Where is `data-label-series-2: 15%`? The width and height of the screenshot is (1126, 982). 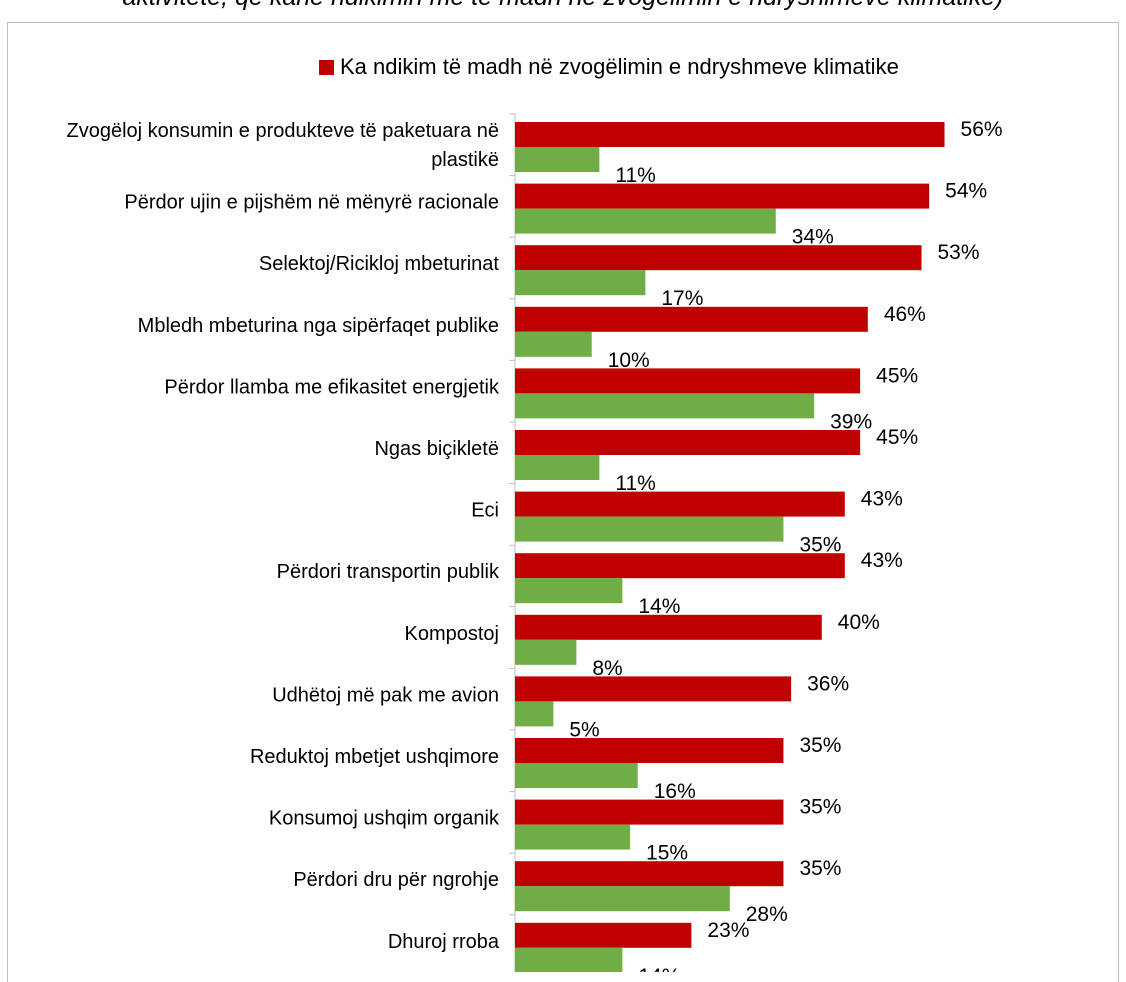
data-label-series-2: 15% is located at coordinates (667, 853).